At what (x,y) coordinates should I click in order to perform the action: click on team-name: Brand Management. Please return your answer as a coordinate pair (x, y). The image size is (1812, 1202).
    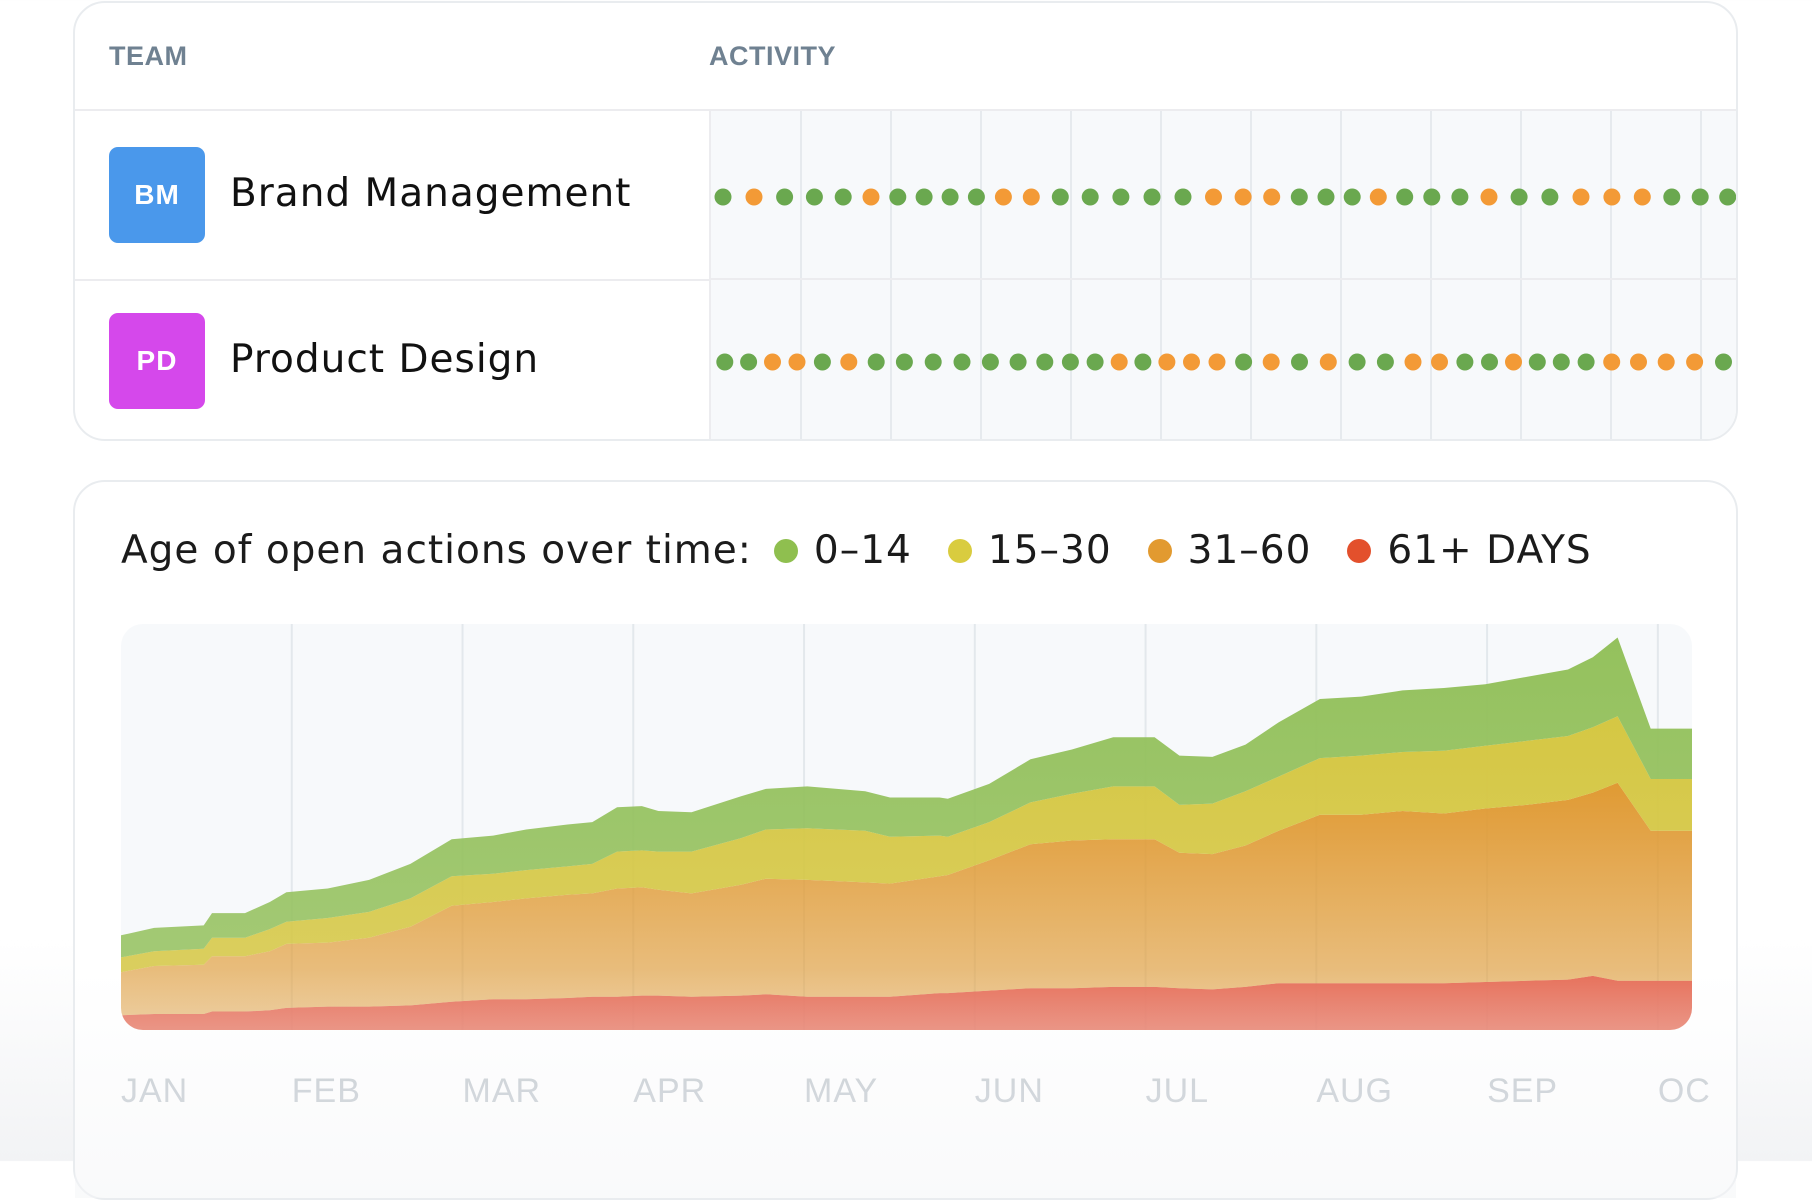
    Looking at the image, I should click on (431, 193).